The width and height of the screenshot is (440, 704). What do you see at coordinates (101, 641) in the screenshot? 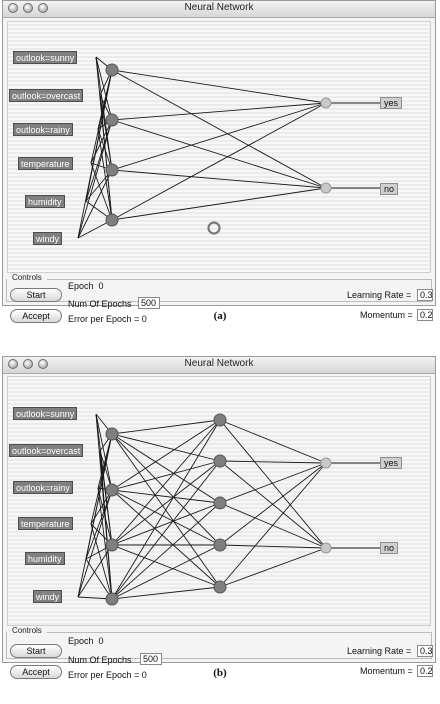
I see `epoch-value: 0` at bounding box center [101, 641].